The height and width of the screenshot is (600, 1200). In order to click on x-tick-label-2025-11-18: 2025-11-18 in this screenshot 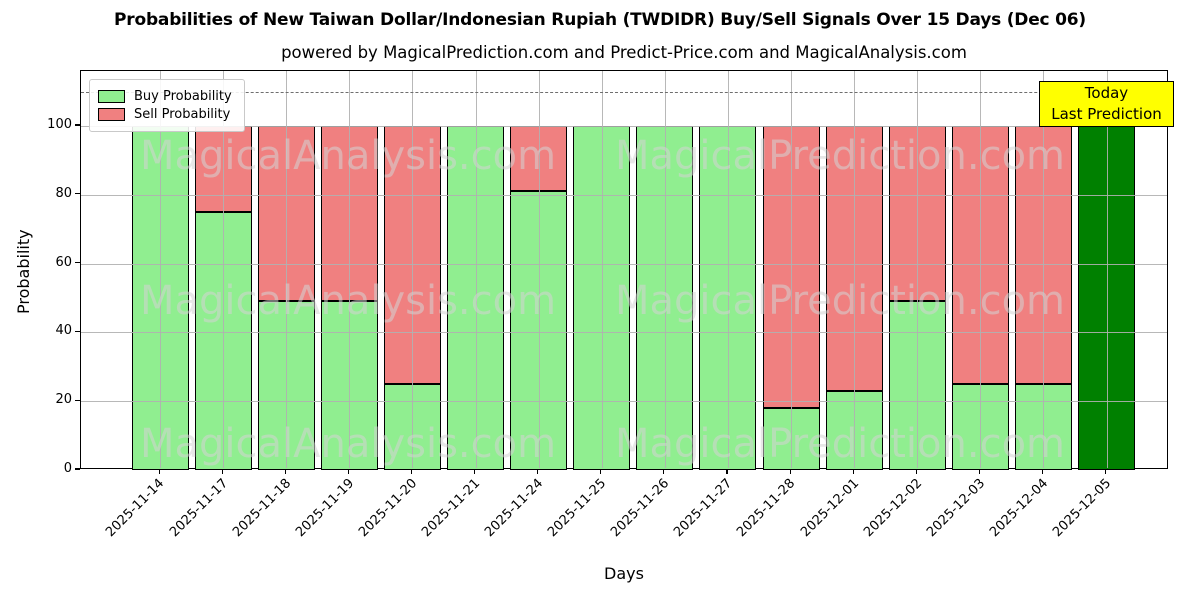, I will do `click(261, 508)`.